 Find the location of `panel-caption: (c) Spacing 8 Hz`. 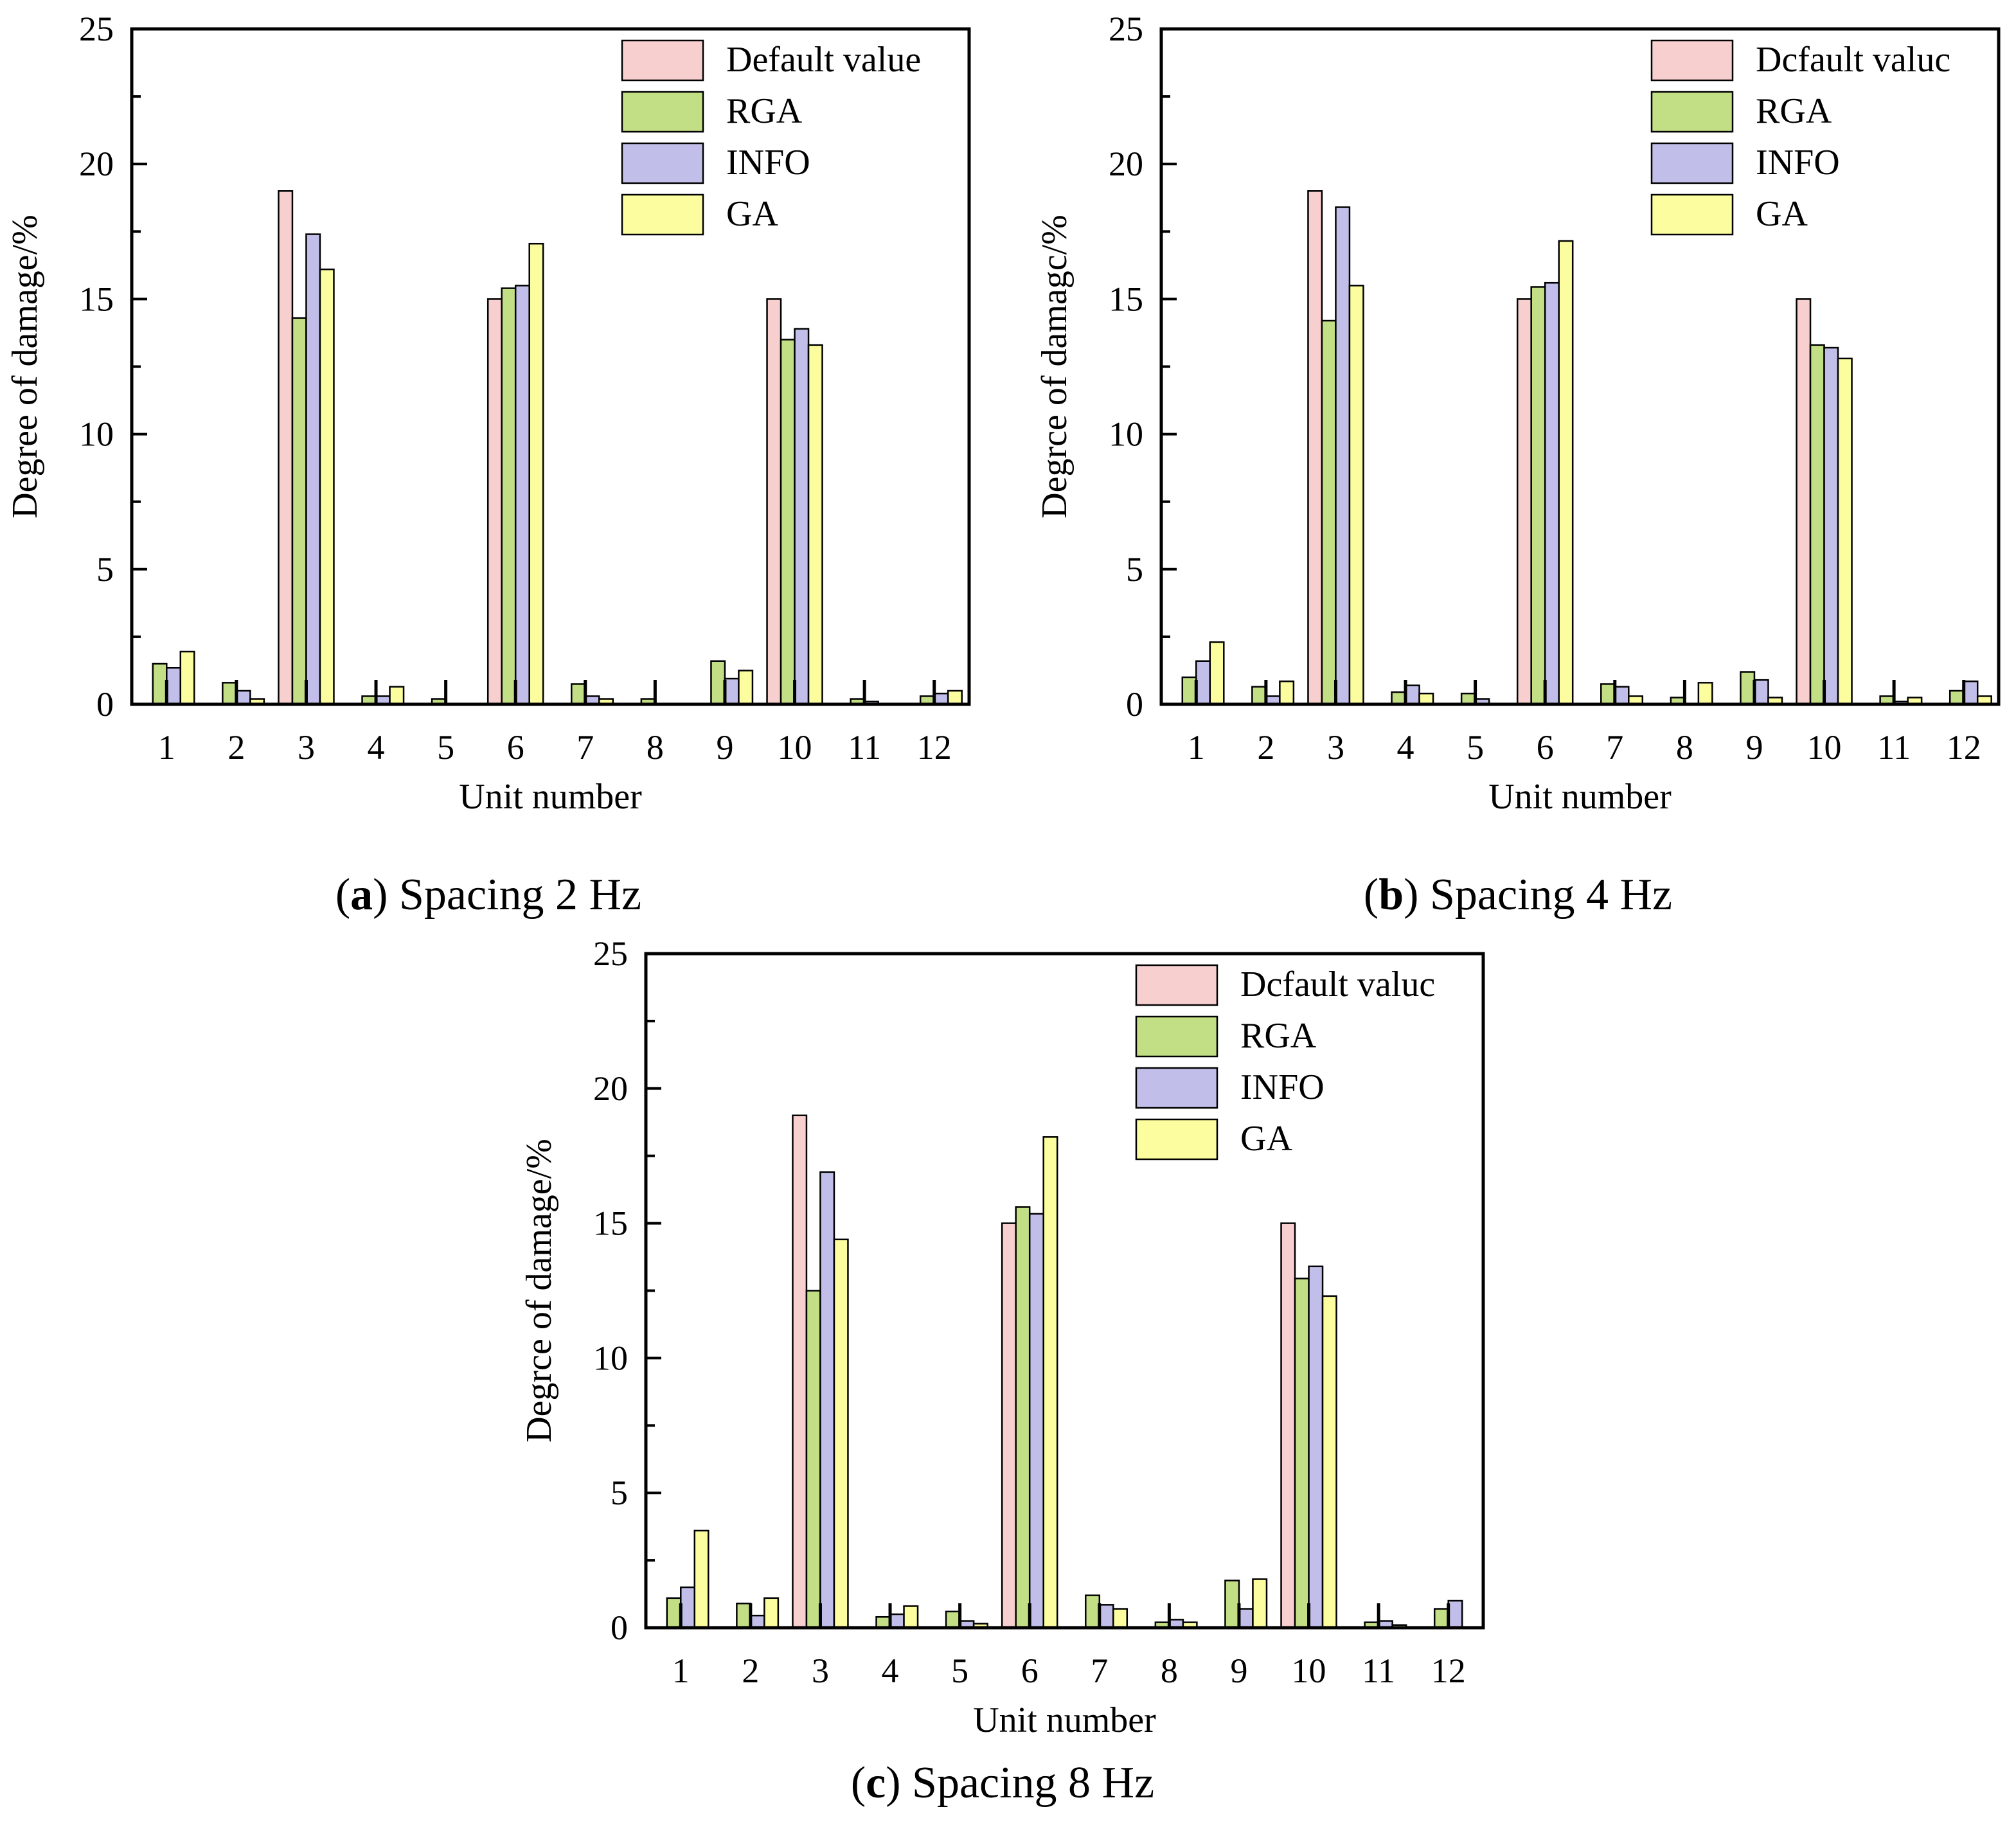

panel-caption: (c) Spacing 8 Hz is located at coordinates (1002, 1783).